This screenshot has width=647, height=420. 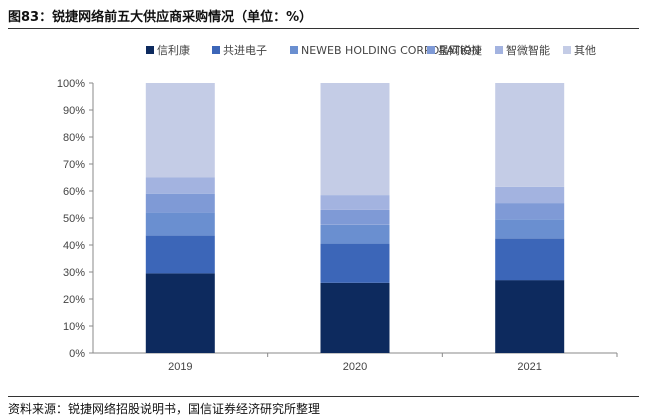 What do you see at coordinates (74, 273) in the screenshot?
I see `y-tick-label: 30%` at bounding box center [74, 273].